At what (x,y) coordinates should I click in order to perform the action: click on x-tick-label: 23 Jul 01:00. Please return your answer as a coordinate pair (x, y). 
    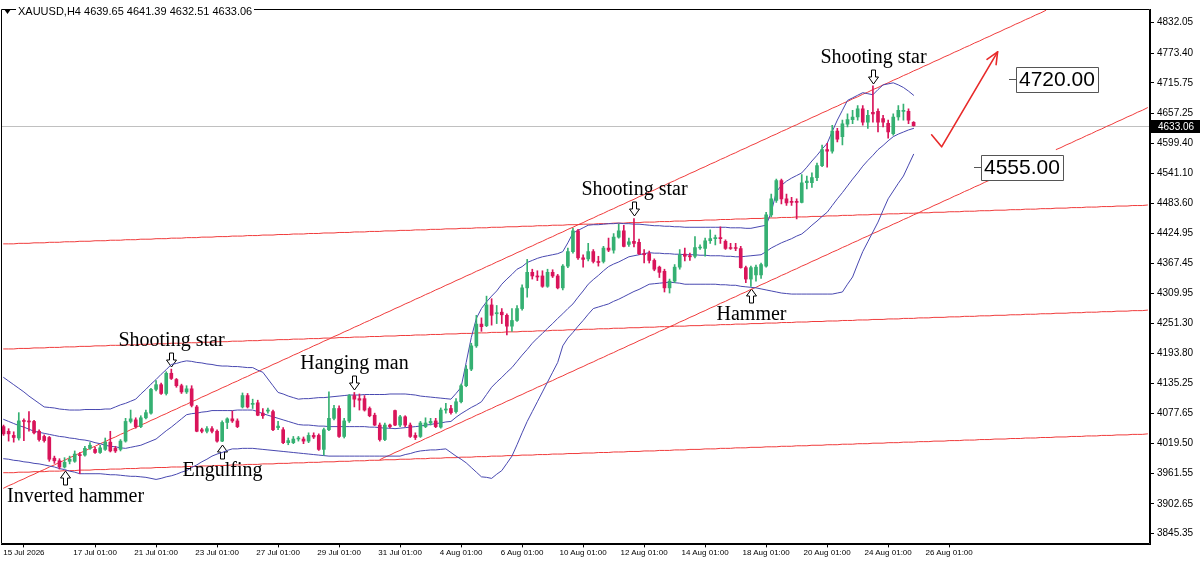
    Looking at the image, I should click on (217, 553).